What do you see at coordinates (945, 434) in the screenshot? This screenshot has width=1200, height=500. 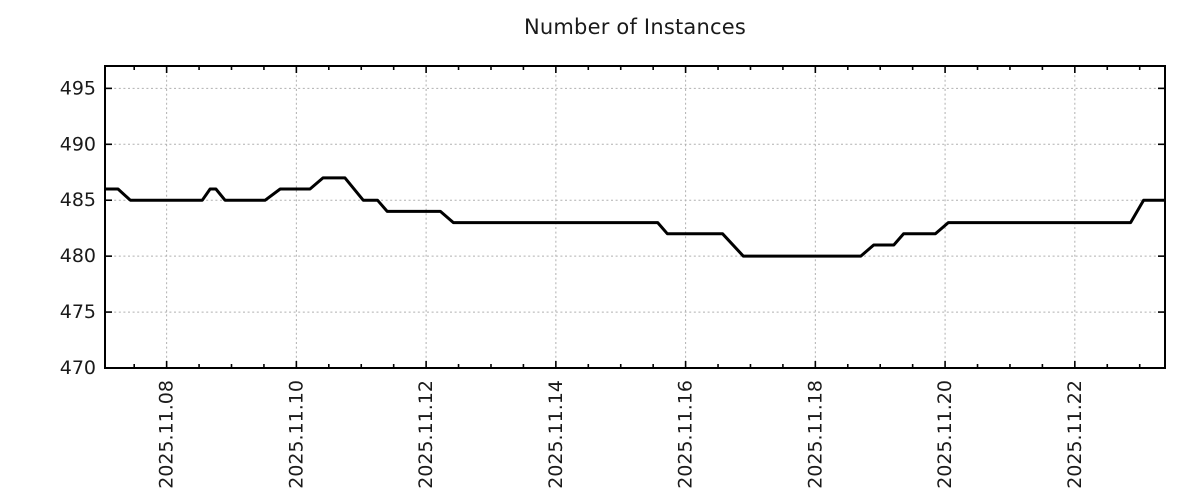 I see `x-tick-label: 2025.11.20` at bounding box center [945, 434].